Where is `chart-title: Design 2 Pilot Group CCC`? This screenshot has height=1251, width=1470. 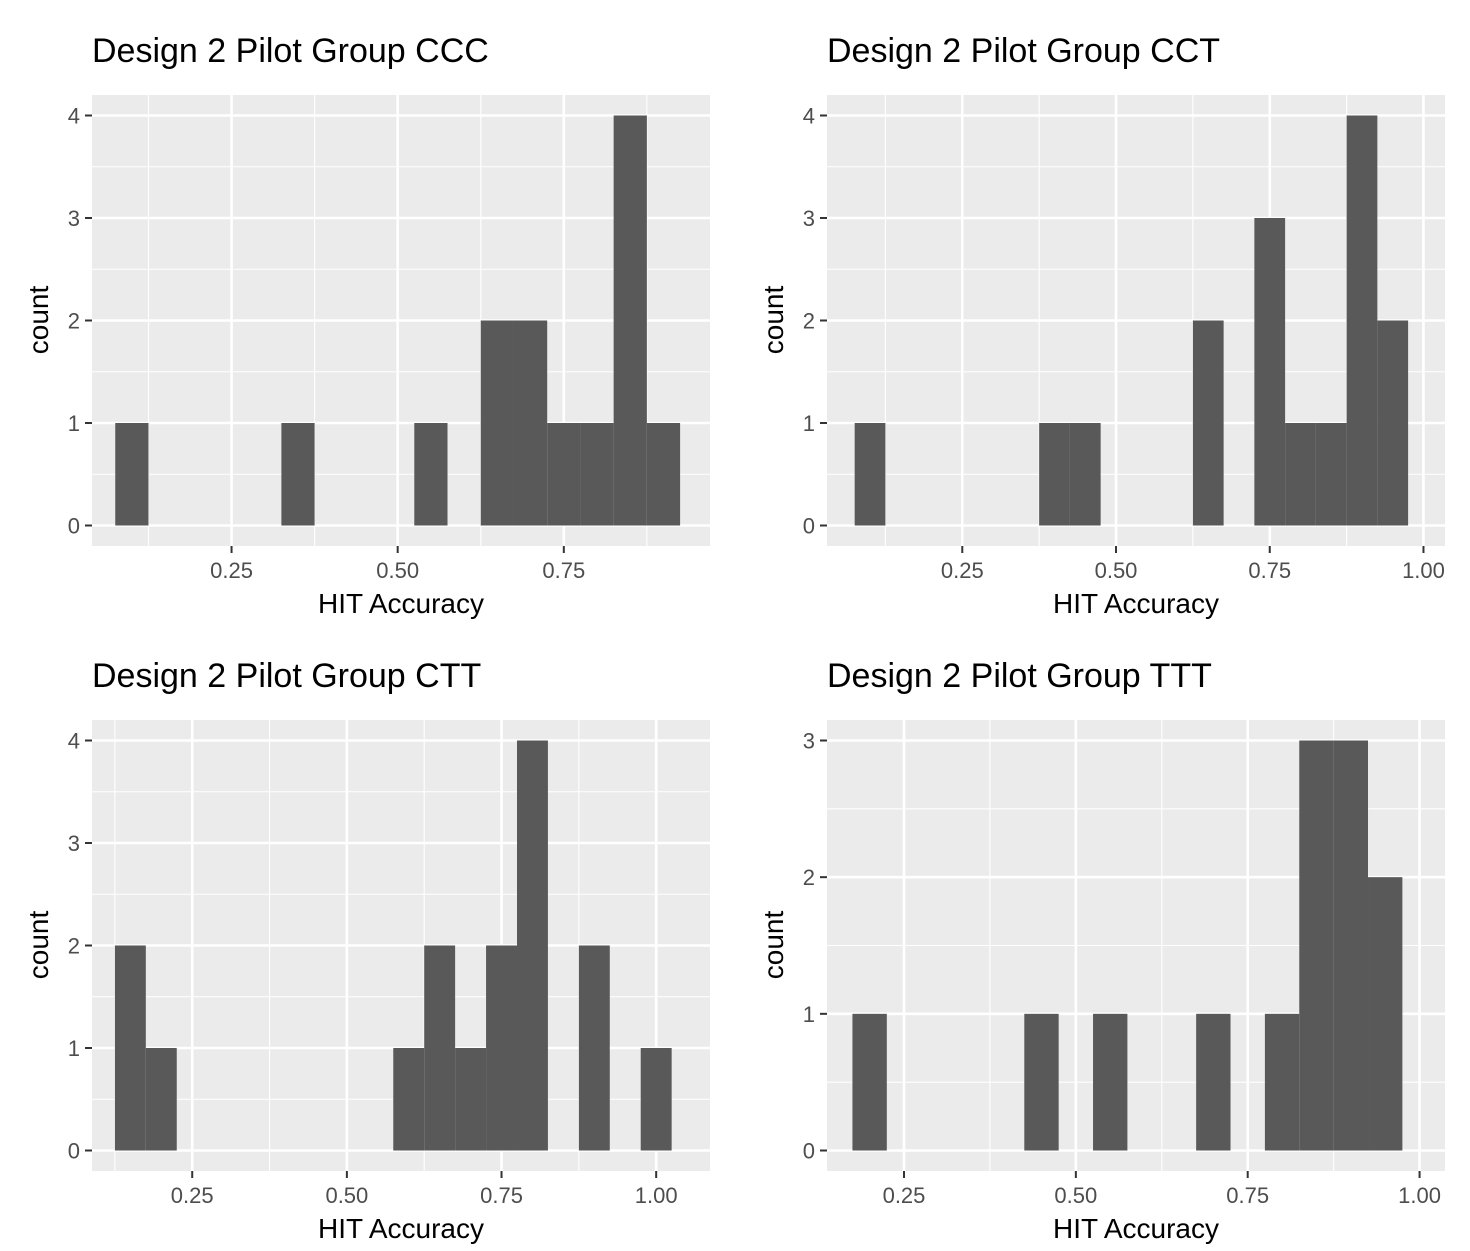 chart-title: Design 2 Pilot Group CCC is located at coordinates (290, 51).